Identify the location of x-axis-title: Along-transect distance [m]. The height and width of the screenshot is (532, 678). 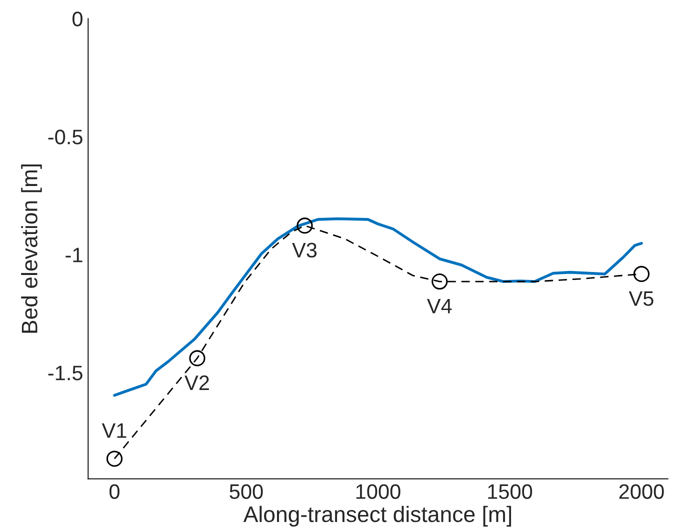
(377, 516).